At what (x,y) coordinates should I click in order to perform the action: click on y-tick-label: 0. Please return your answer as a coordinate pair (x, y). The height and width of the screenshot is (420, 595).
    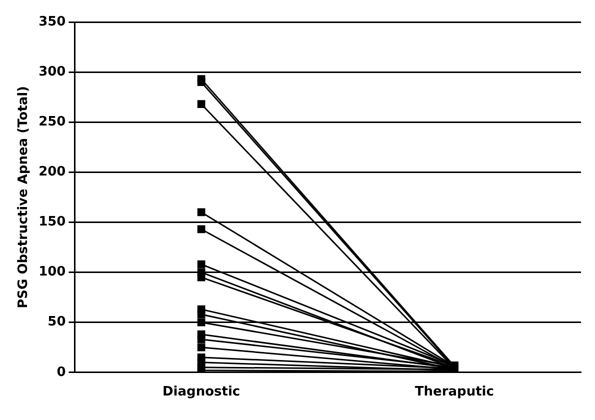
    Looking at the image, I should click on (61, 372).